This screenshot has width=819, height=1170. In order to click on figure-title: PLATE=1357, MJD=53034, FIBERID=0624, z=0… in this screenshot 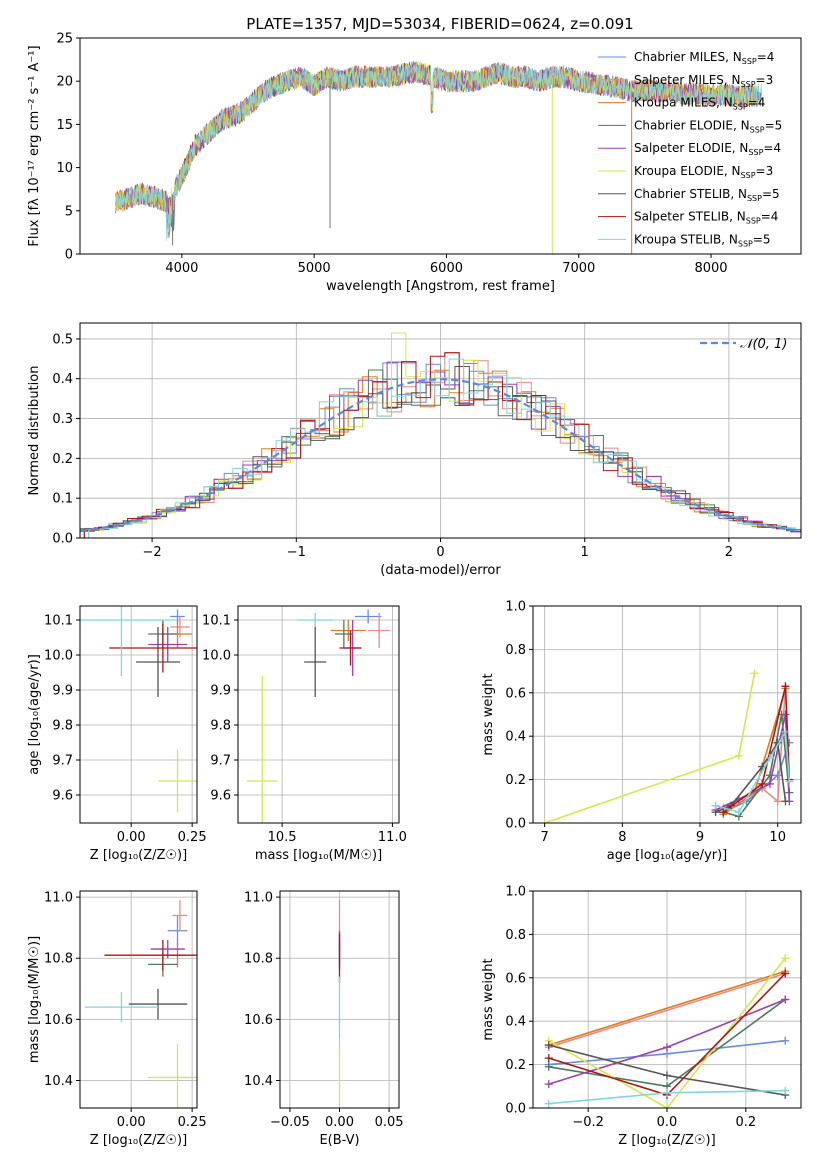, I will do `click(439, 24)`.